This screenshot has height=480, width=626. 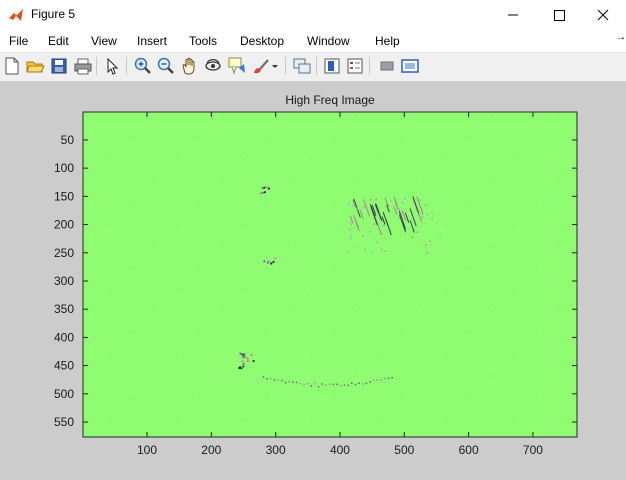 I want to click on open-file-button, so click(x=35, y=66).